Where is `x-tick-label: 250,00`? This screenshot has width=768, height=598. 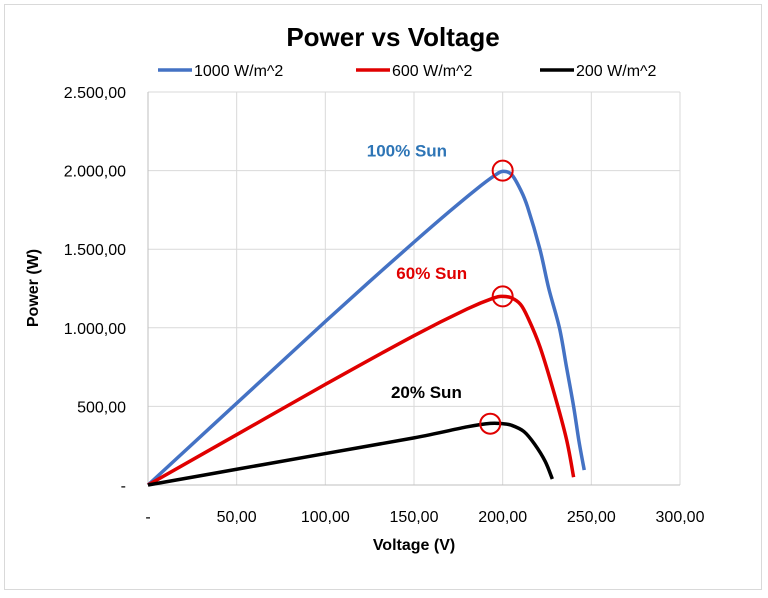 x-tick-label: 250,00 is located at coordinates (591, 517).